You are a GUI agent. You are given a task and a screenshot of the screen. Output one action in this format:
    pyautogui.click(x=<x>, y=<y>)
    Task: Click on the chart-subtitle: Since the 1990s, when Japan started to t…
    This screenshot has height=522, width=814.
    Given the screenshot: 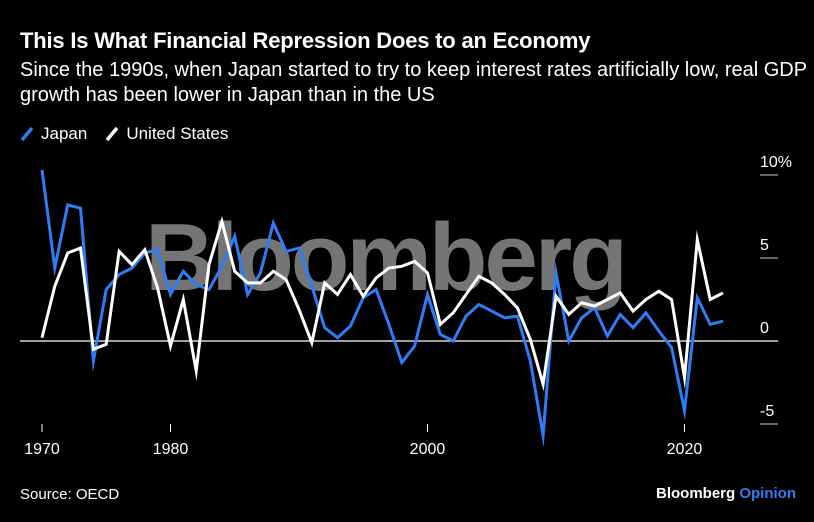 What is the action you would take?
    pyautogui.click(x=413, y=82)
    